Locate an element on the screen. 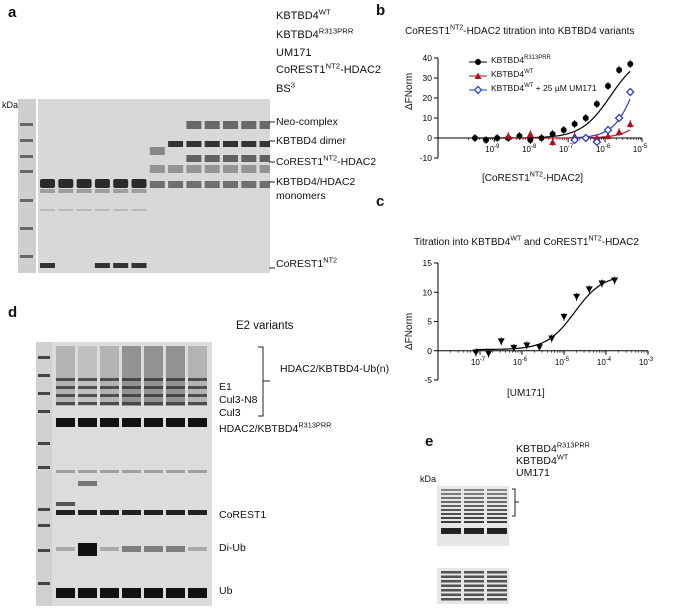  panel-d-gel is located at coordinates (124, 474).